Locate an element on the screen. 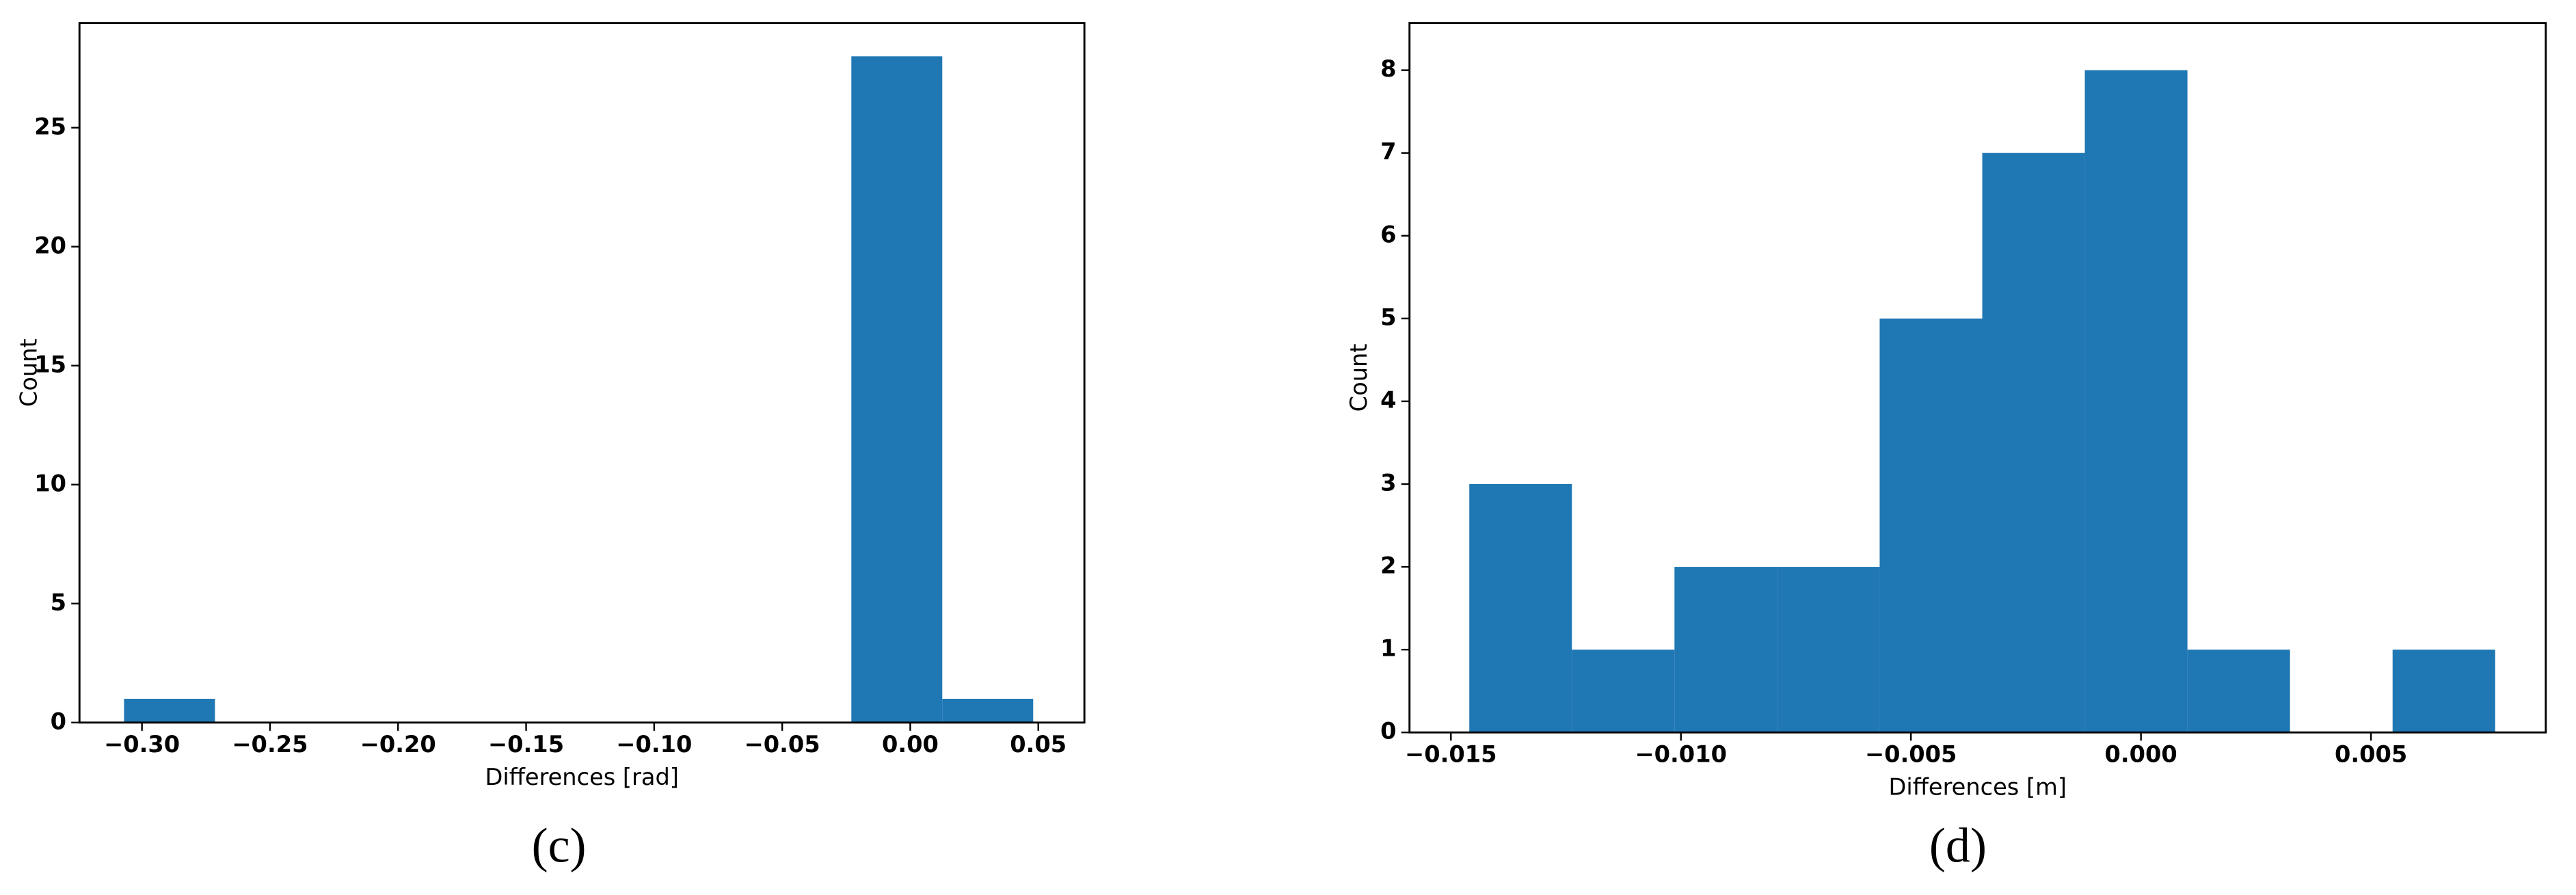 The width and height of the screenshot is (2576, 895). y-tick-label: 4 is located at coordinates (1388, 399).